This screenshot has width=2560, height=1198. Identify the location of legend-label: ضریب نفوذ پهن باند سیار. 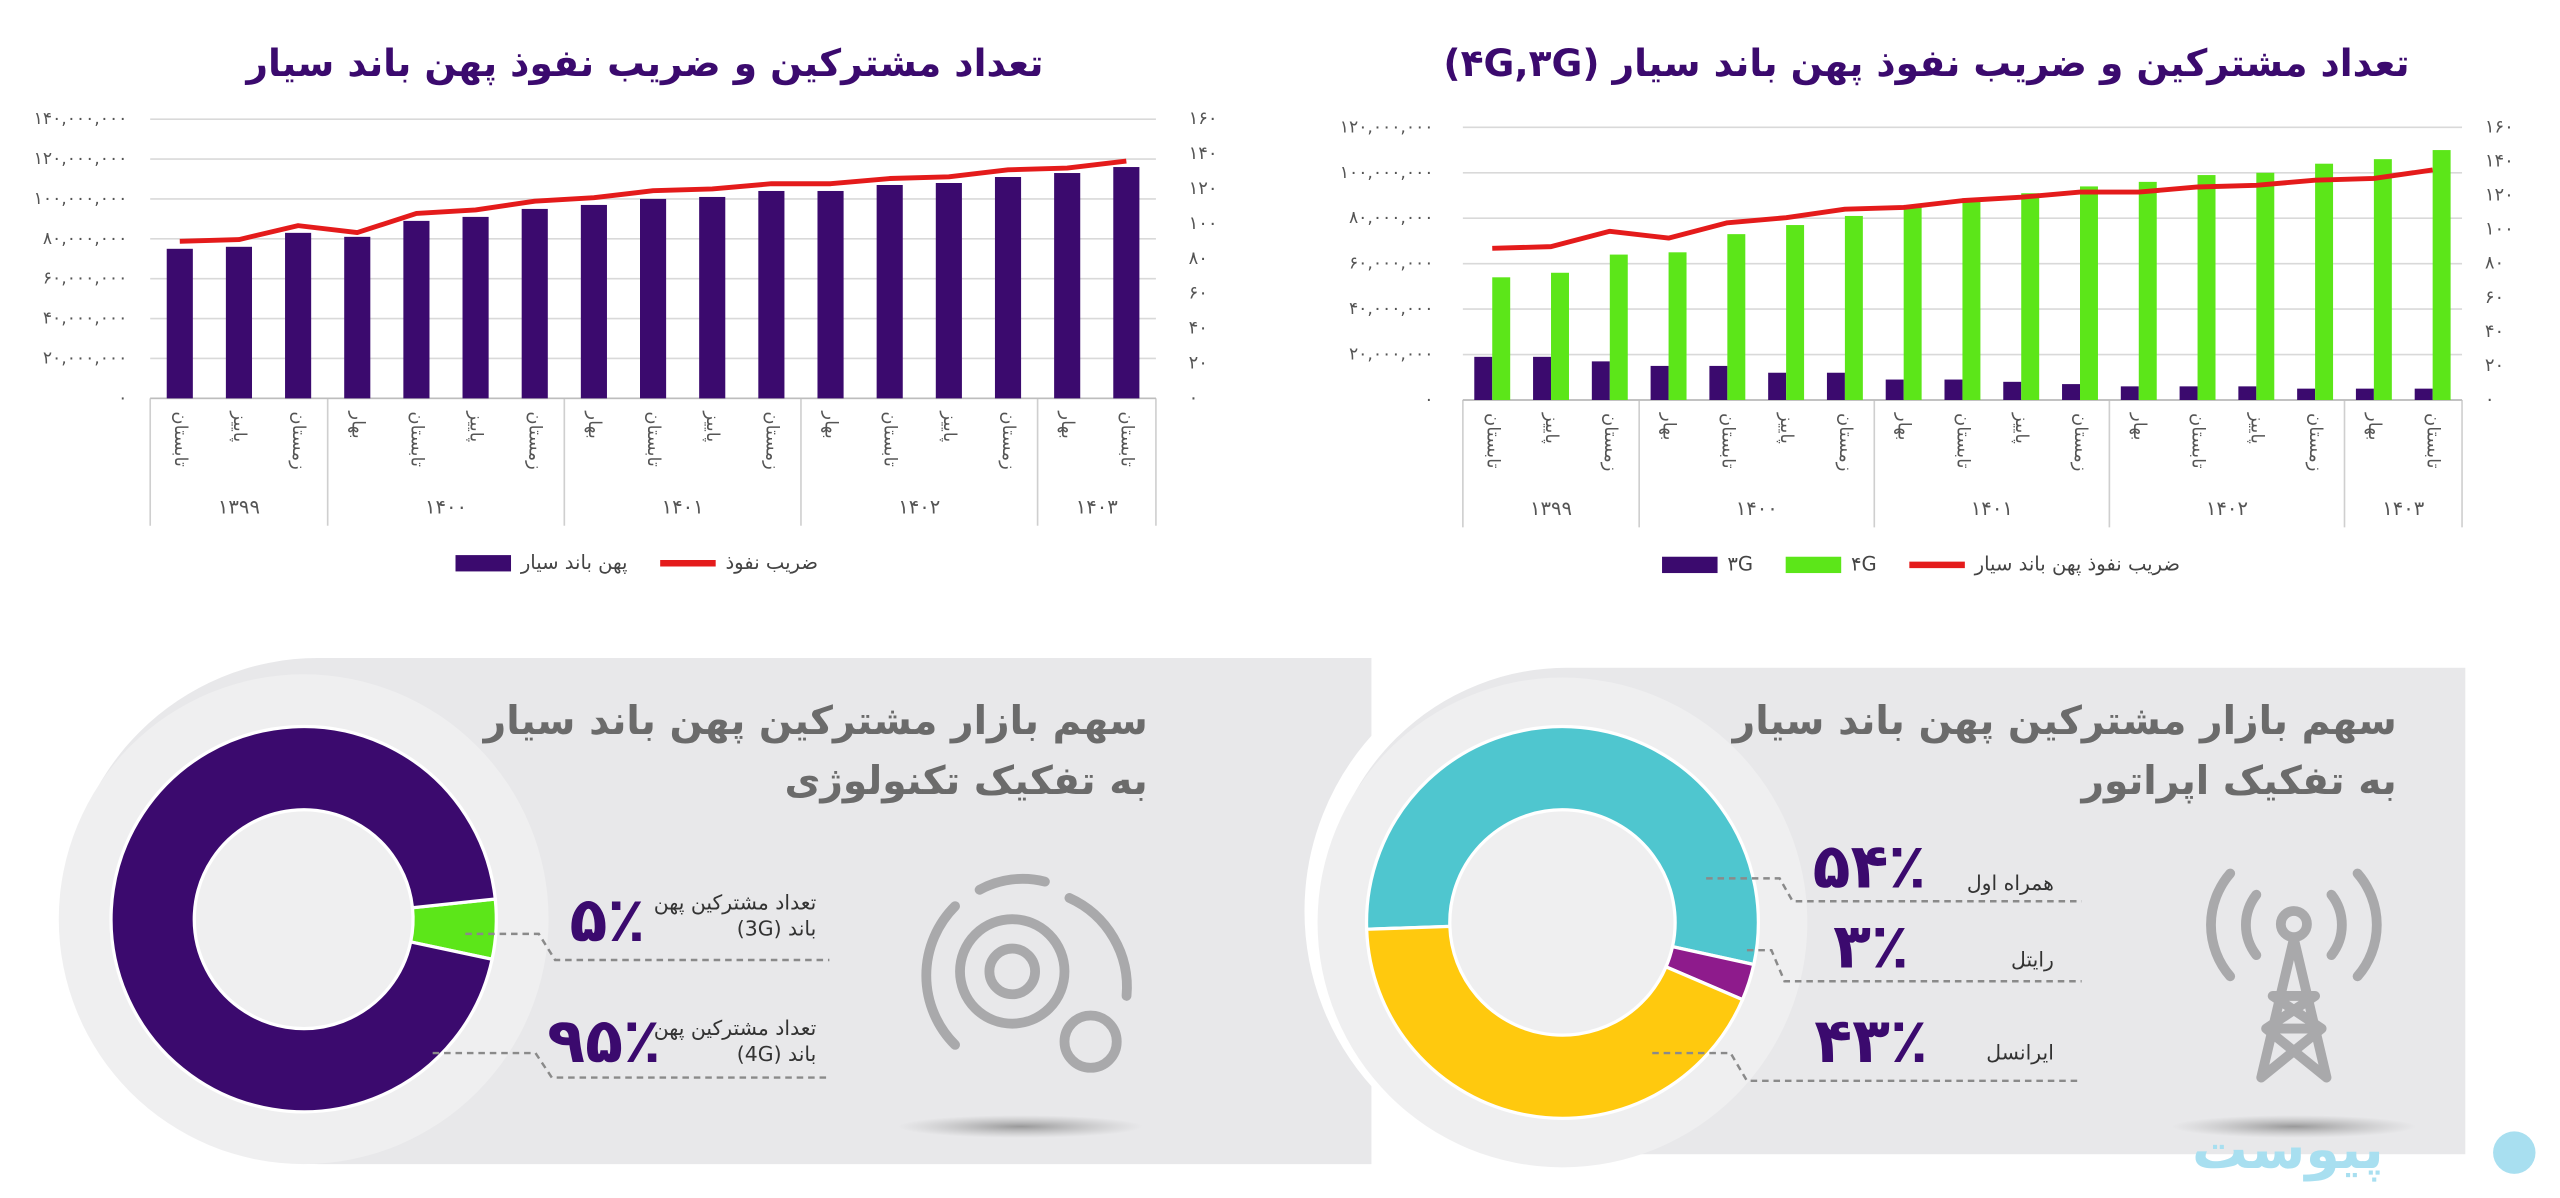
(2077, 563).